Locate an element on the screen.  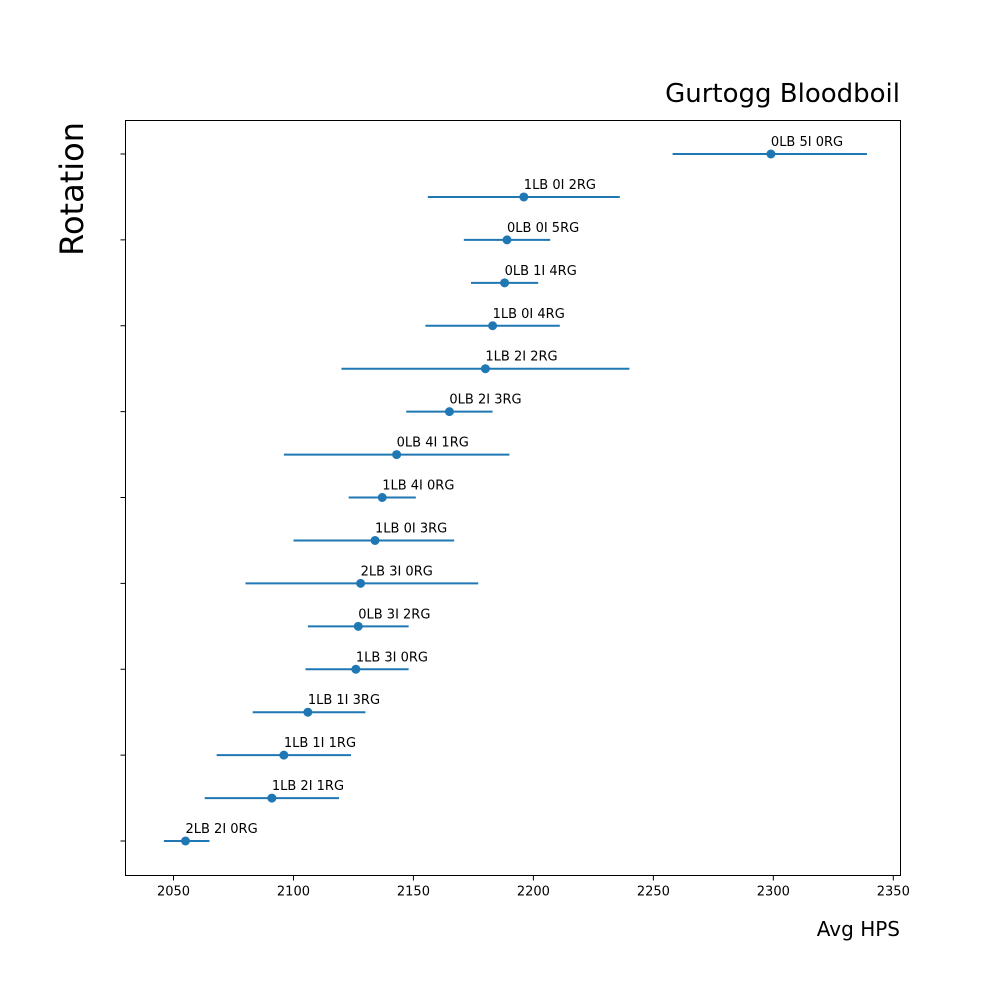
point-label: 0LB 4I 1RG is located at coordinates (433, 443).